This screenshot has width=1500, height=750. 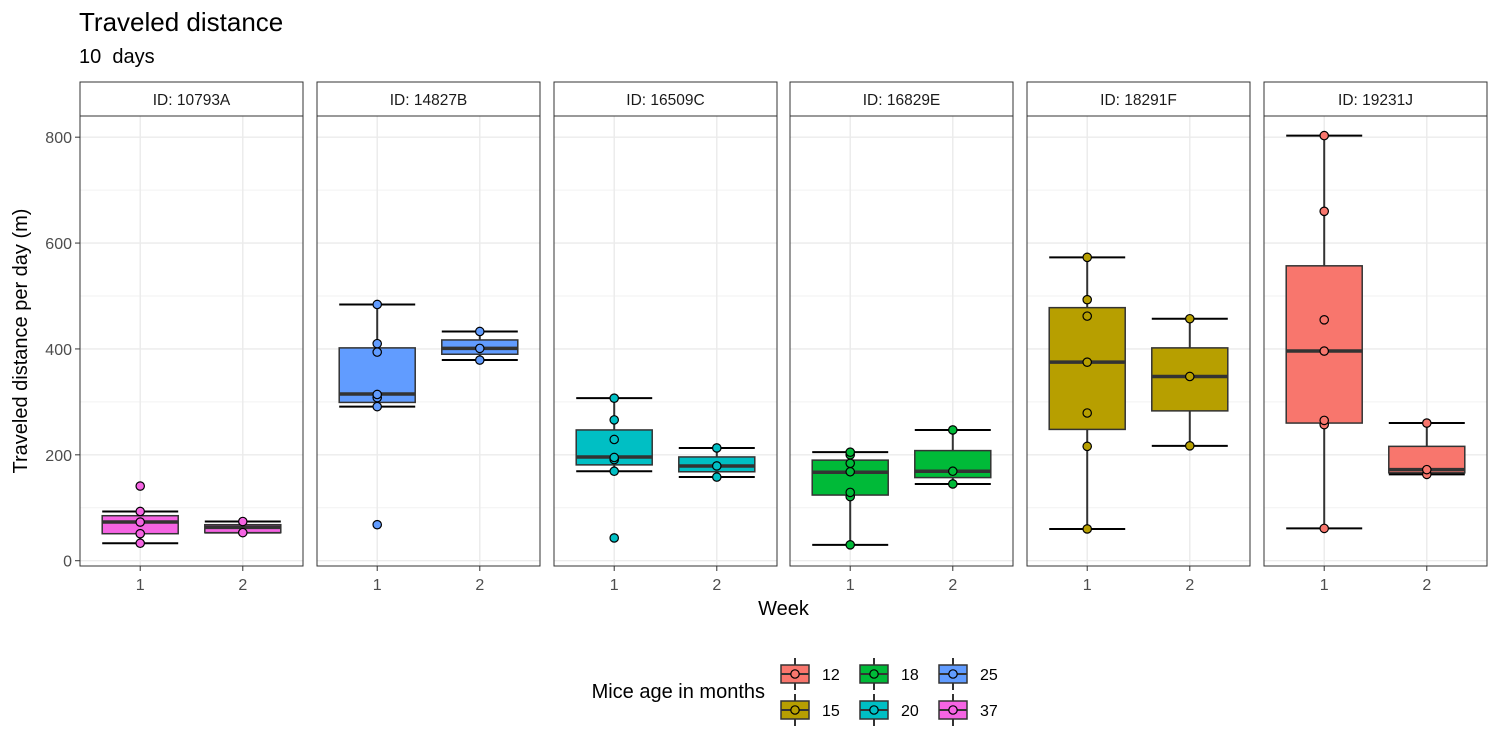 What do you see at coordinates (21, 341) in the screenshot?
I see `y-axis-title: Traveled distance per day (m)` at bounding box center [21, 341].